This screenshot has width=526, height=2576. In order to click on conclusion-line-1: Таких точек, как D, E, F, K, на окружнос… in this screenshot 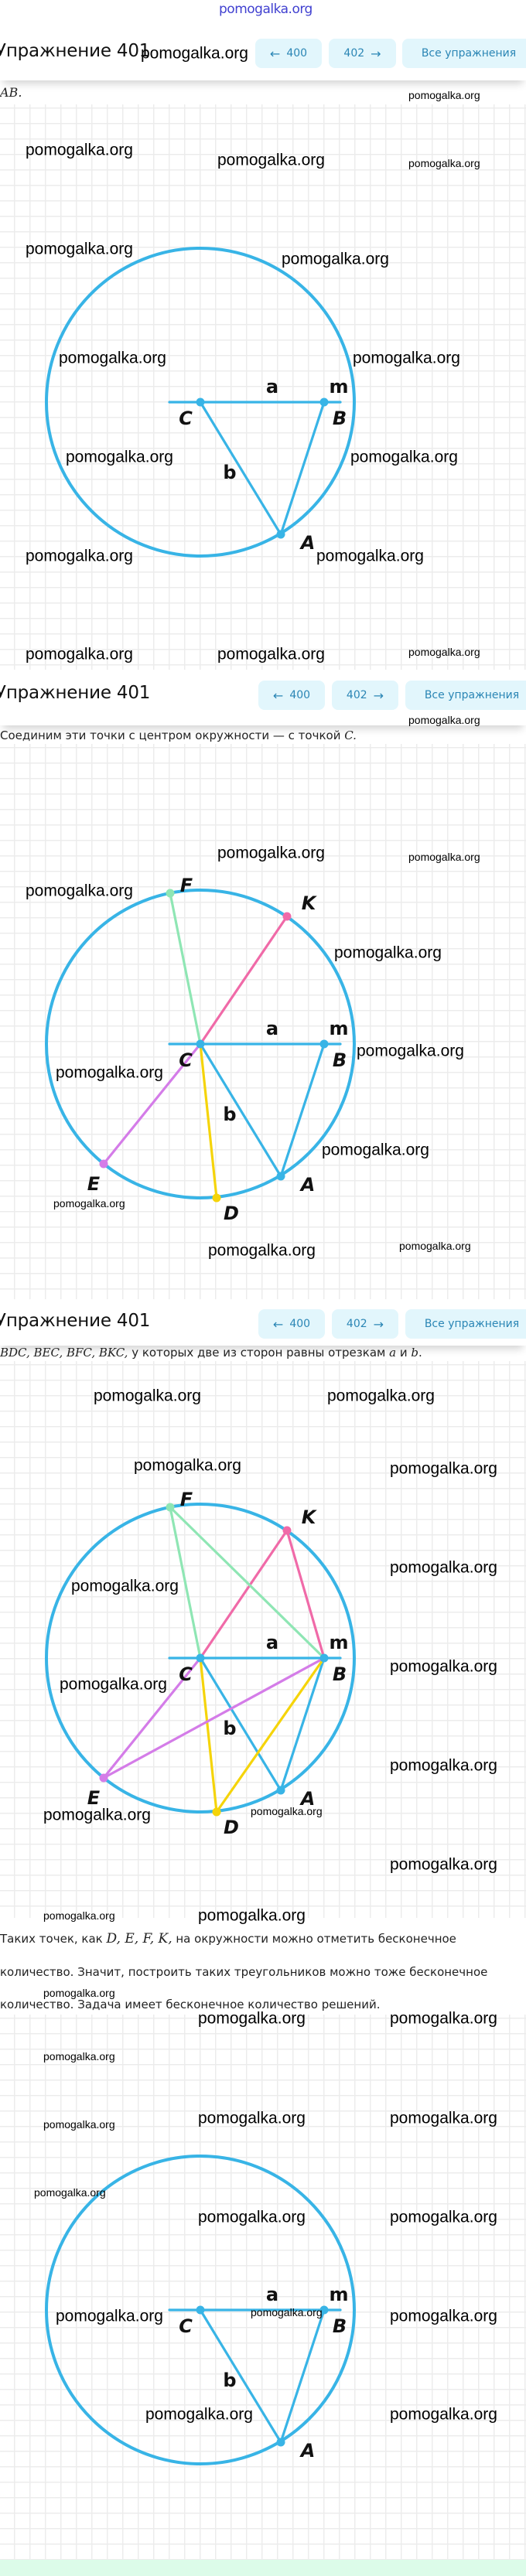, I will do `click(228, 1939)`.